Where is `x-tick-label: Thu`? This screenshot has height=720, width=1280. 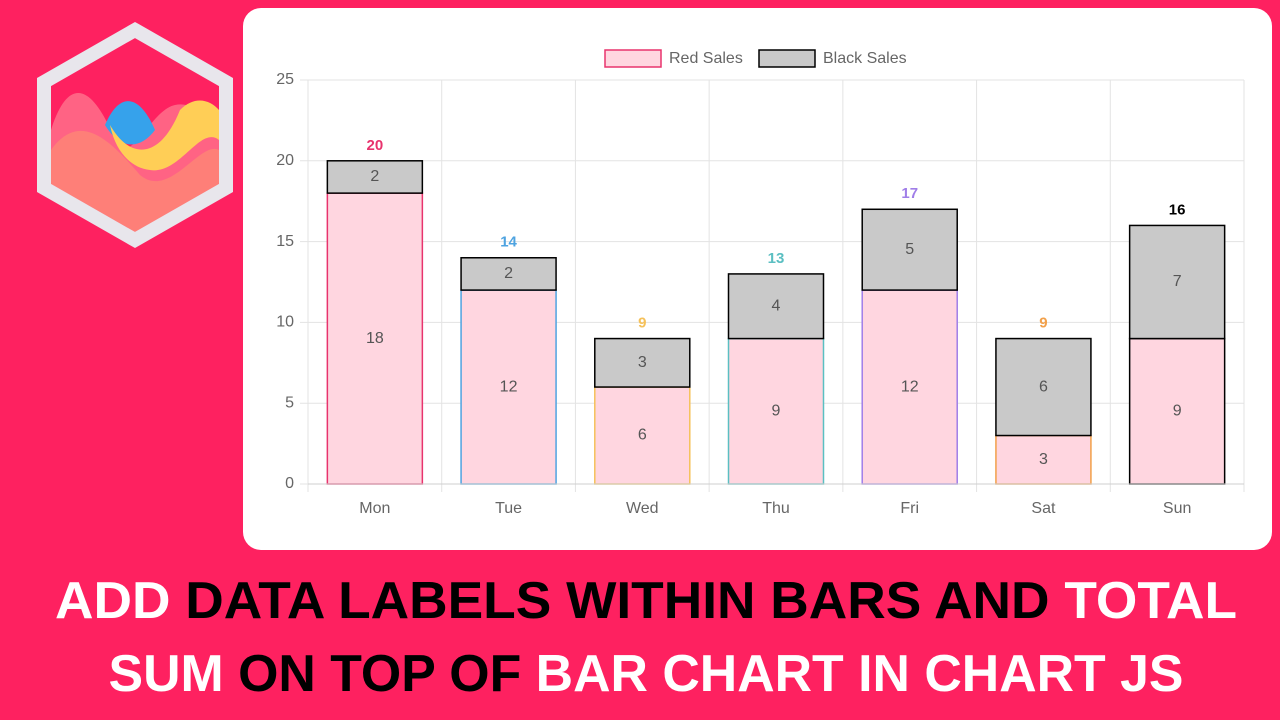 x-tick-label: Thu is located at coordinates (776, 508).